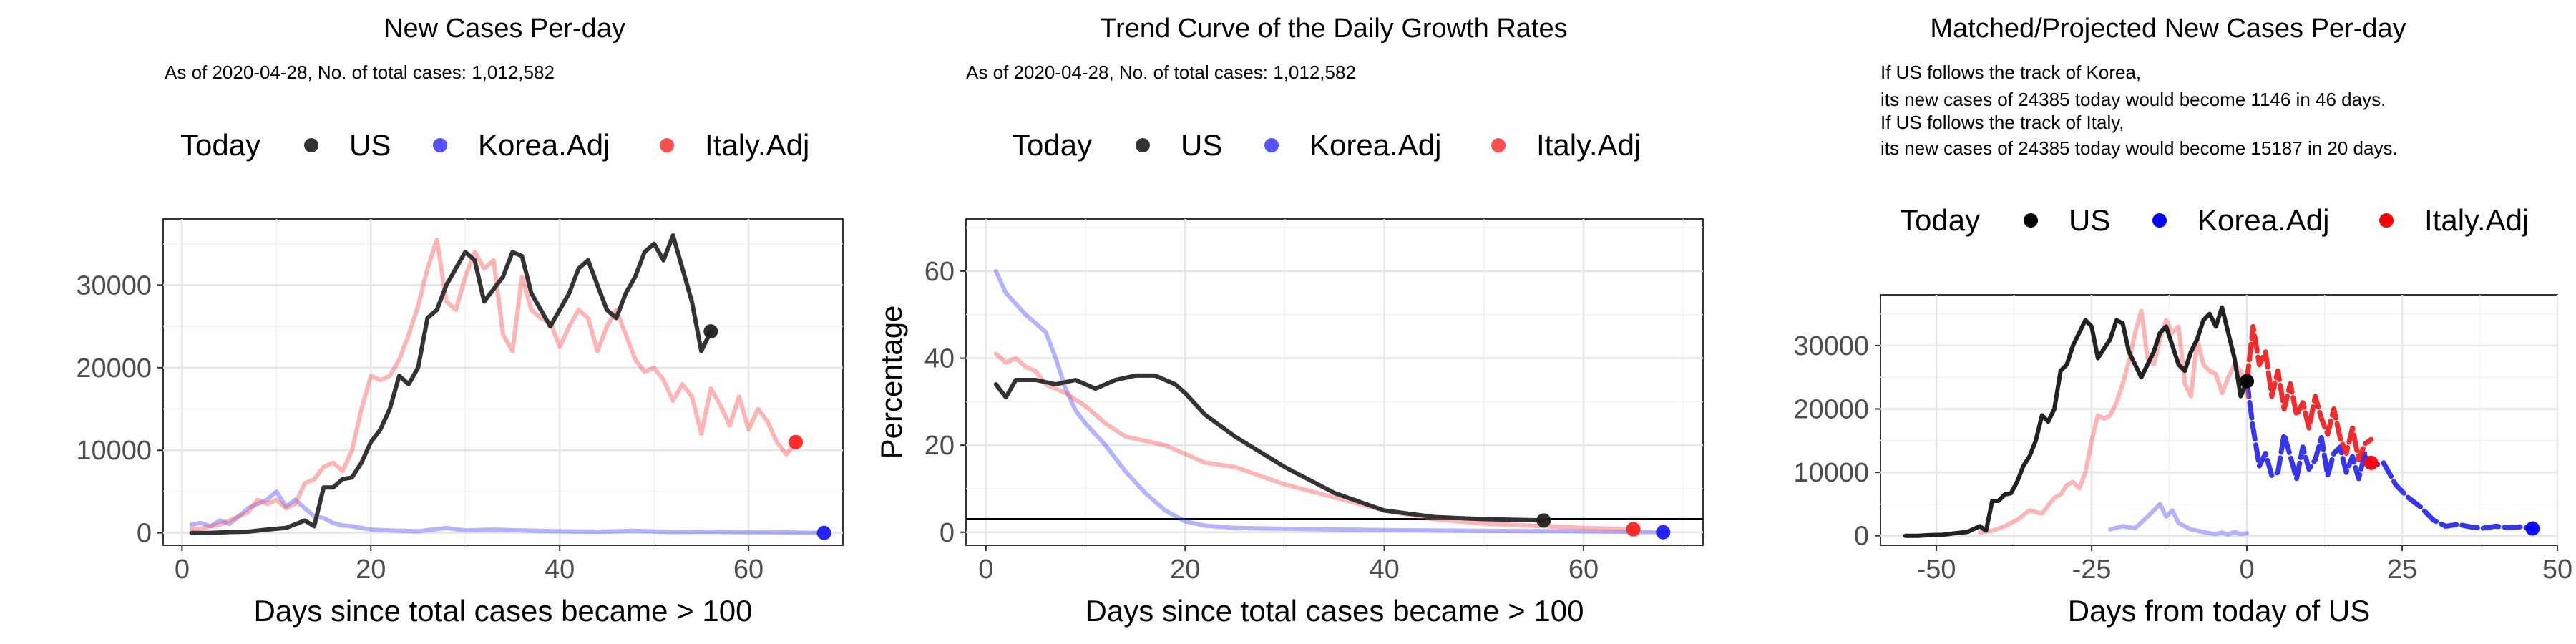  Describe the element at coordinates (544, 145) in the screenshot. I see `chart1-legend-korea: Korea.Adj` at that location.